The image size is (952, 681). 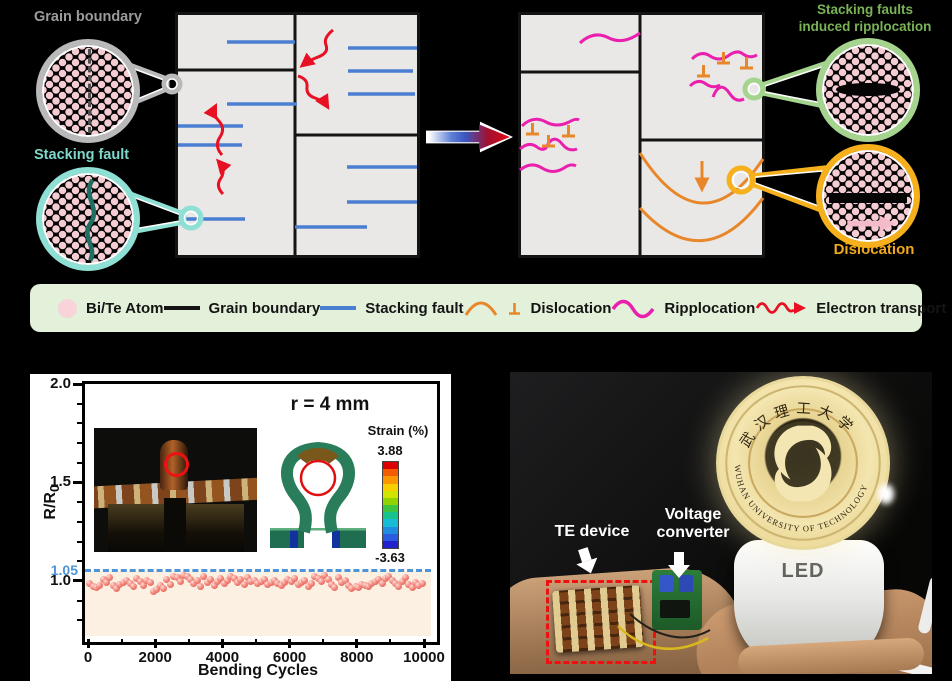 What do you see at coordinates (677, 600) in the screenshot?
I see `voltage-converter-board` at bounding box center [677, 600].